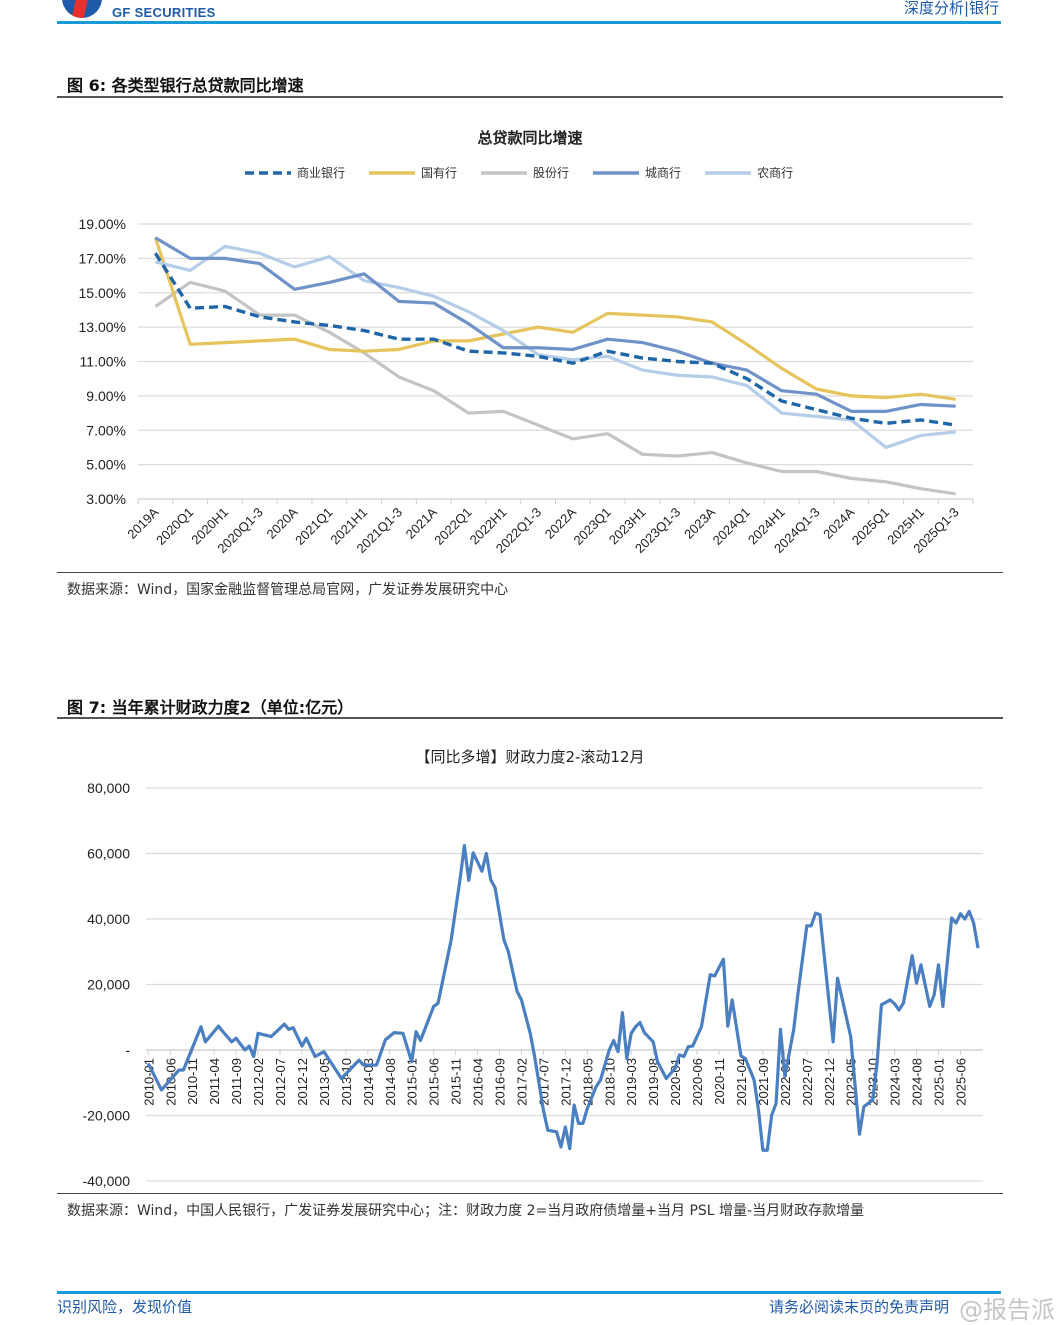 The image size is (1061, 1325). I want to click on y-tick-label: -20,000, so click(107, 1116).